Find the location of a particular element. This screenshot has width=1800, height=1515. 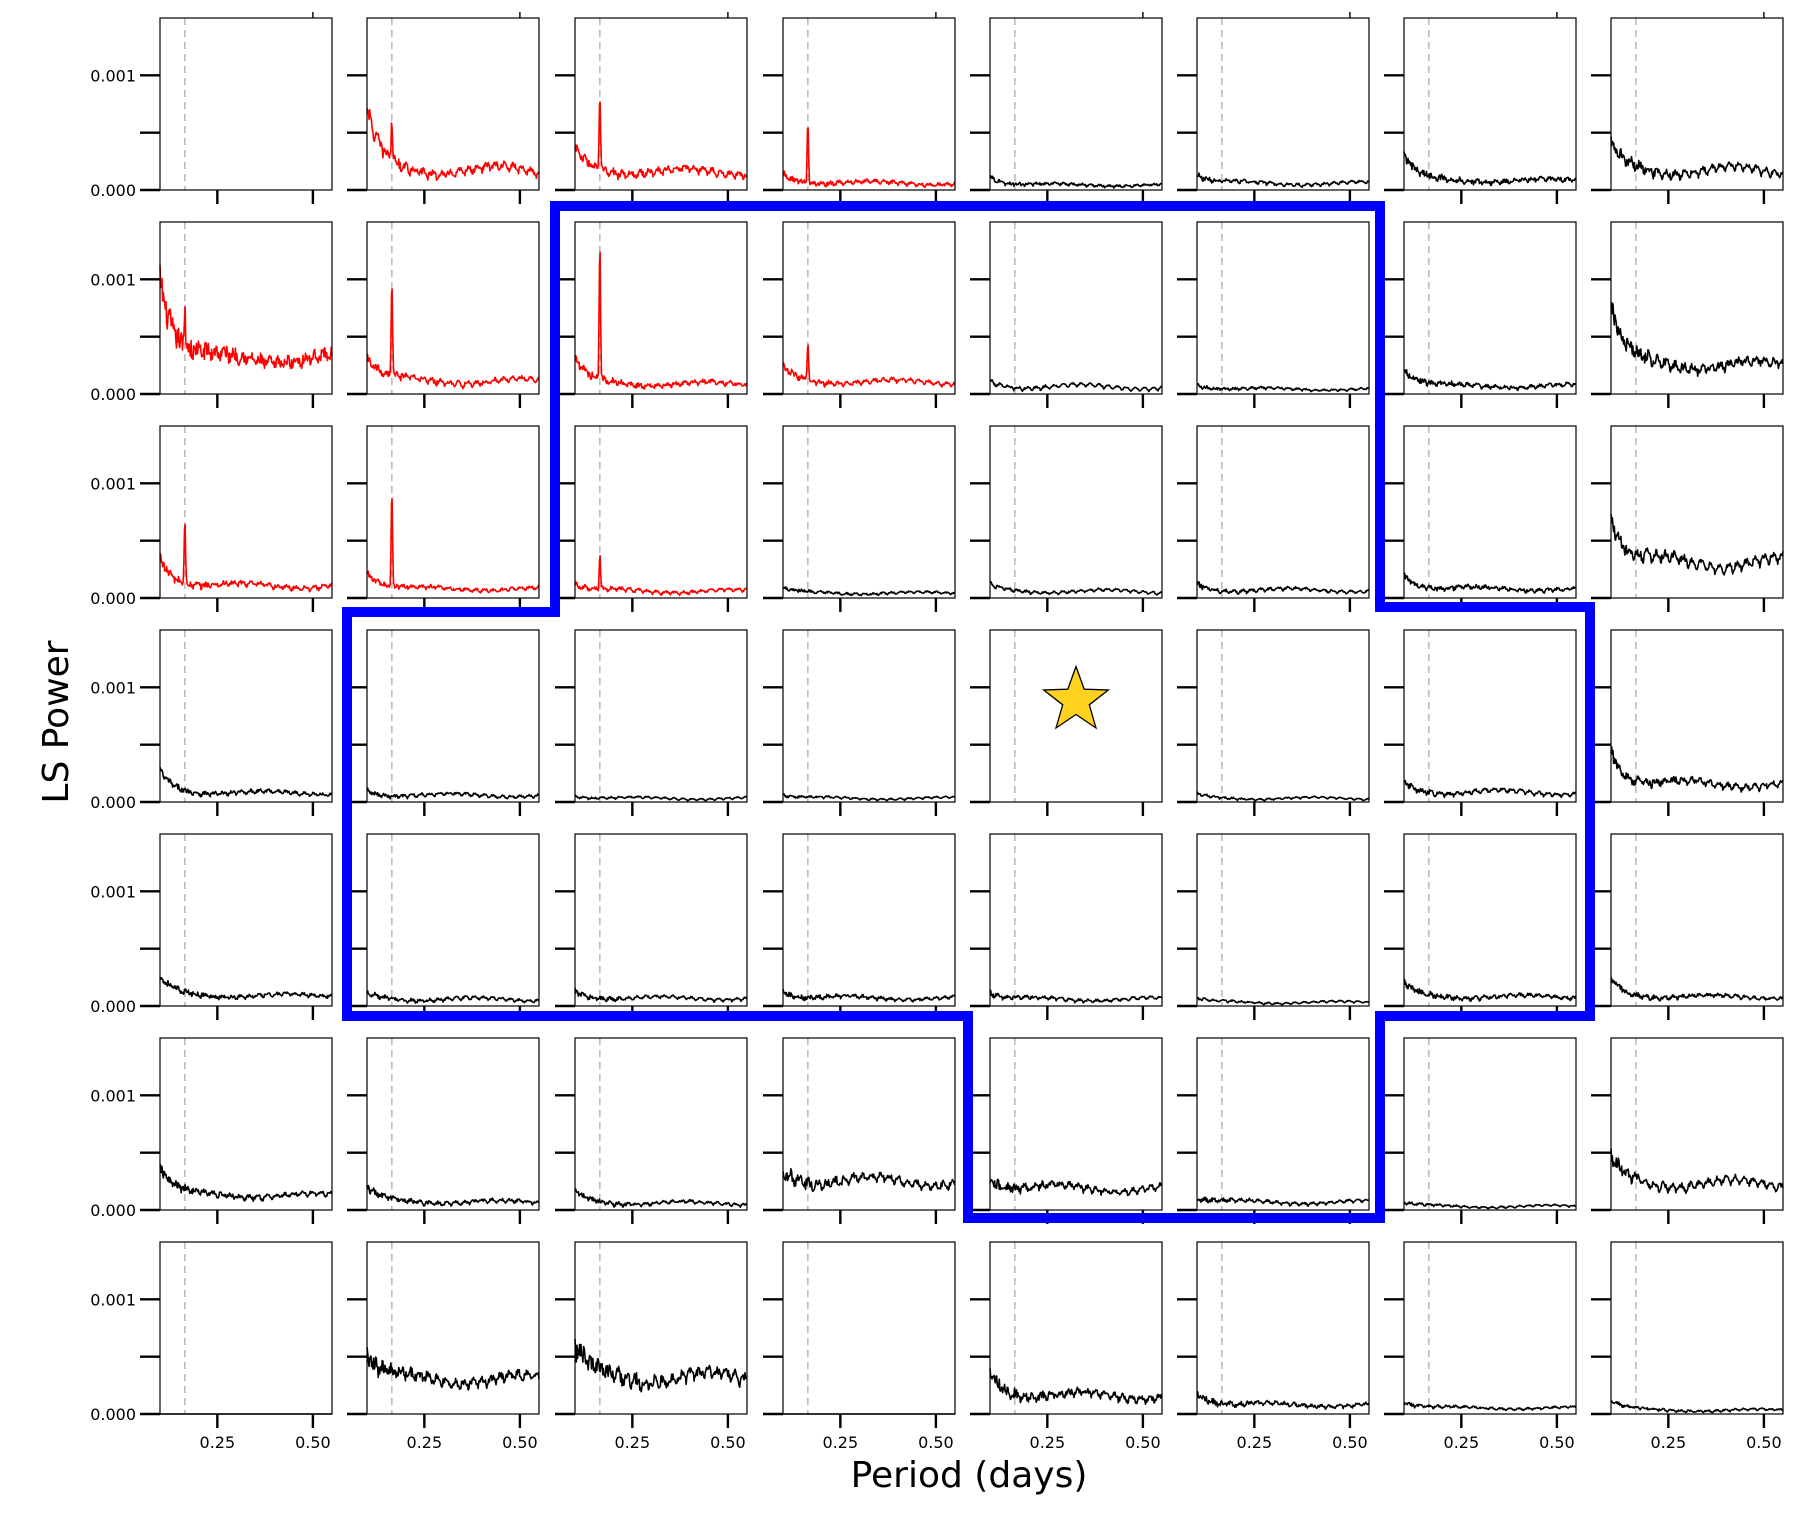

panel-2-0: 0.000 0.001 is located at coordinates (211, 518).